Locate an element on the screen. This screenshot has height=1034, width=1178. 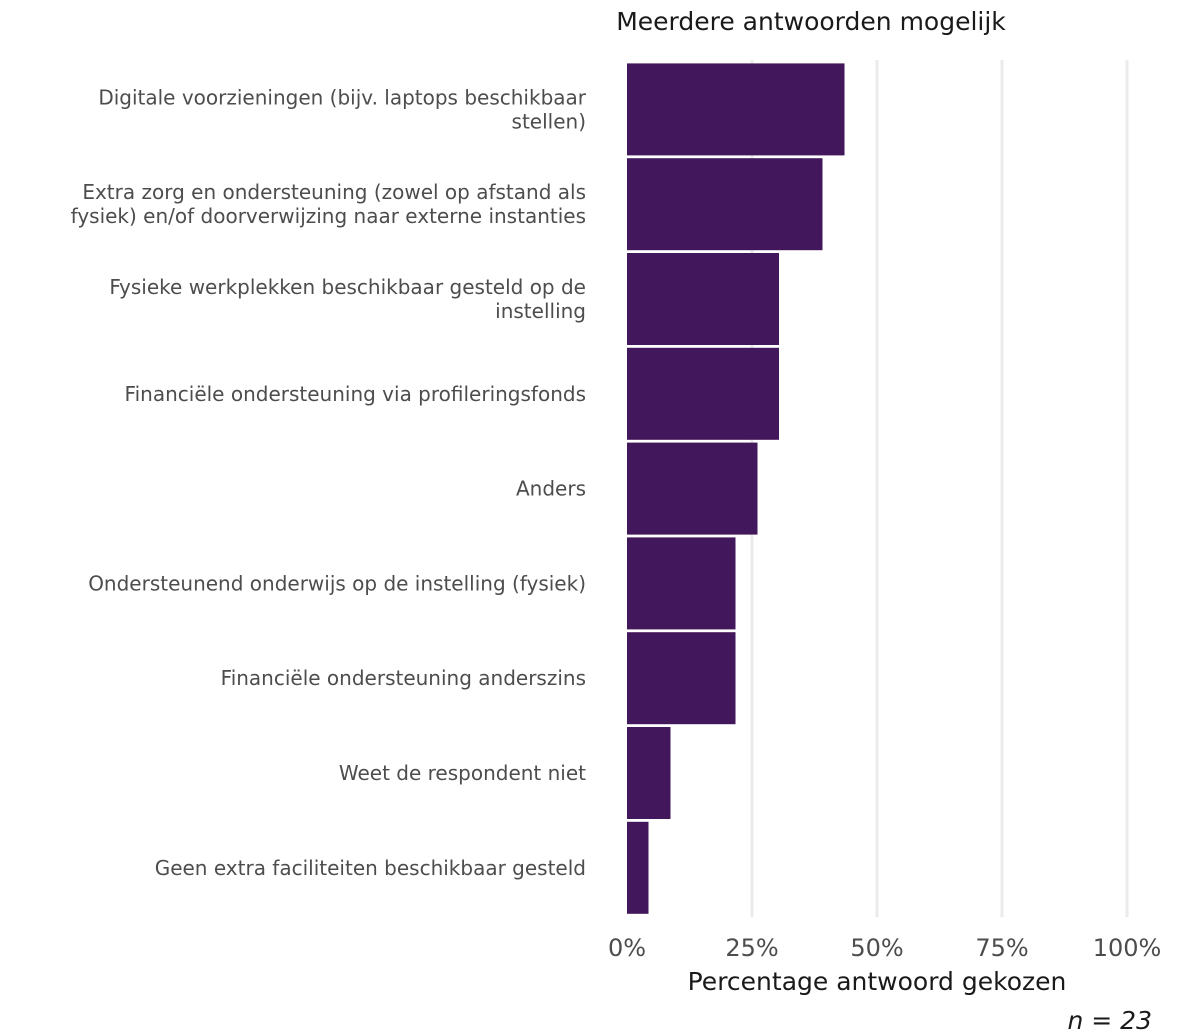
category-label-line: stellen) is located at coordinates (549, 121).